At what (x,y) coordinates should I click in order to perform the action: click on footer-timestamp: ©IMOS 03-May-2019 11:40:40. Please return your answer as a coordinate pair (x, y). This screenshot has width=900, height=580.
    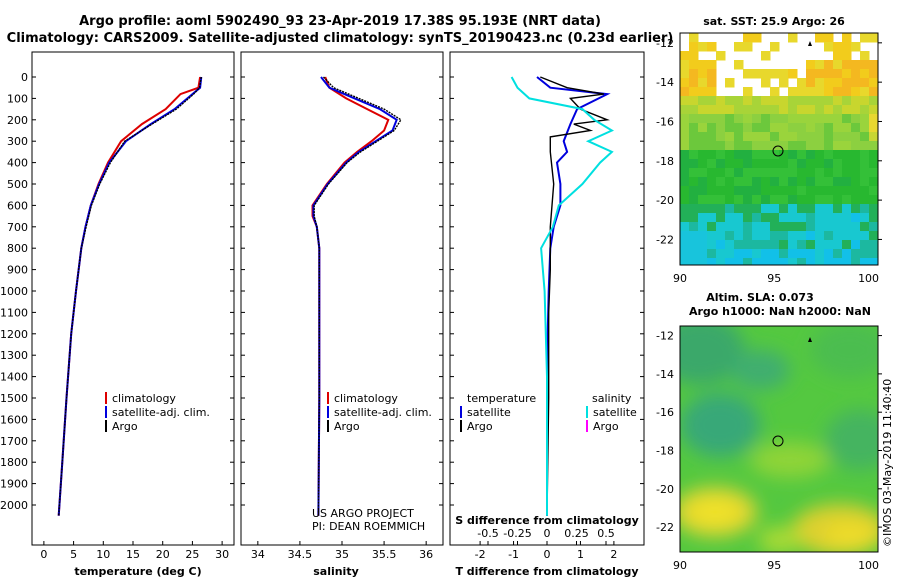
    Looking at the image, I should click on (887, 463).